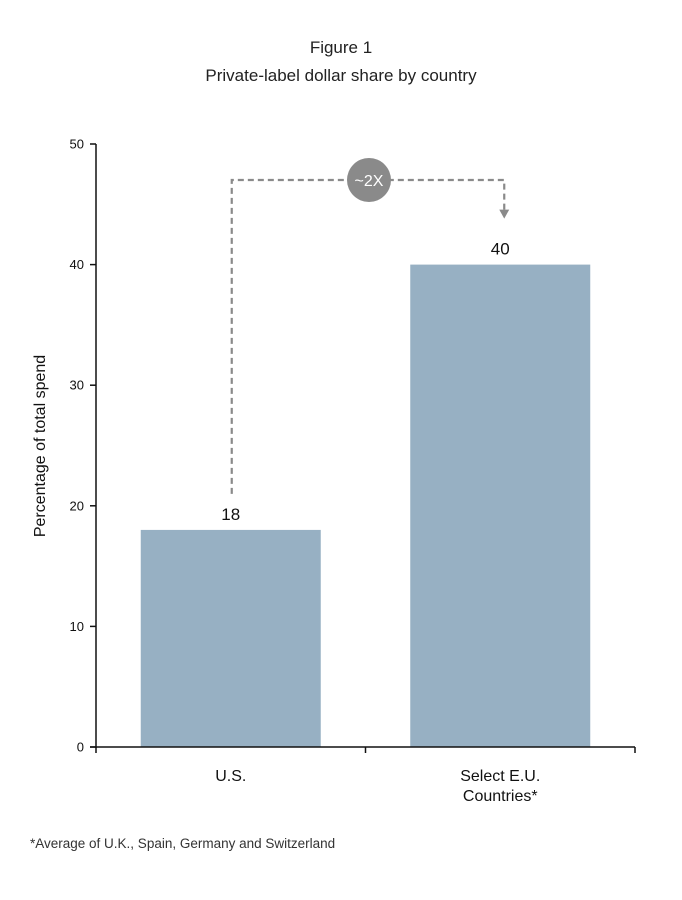 The width and height of the screenshot is (682, 900). What do you see at coordinates (40, 446) in the screenshot?
I see `y-axis-label: Percentage of total spend` at bounding box center [40, 446].